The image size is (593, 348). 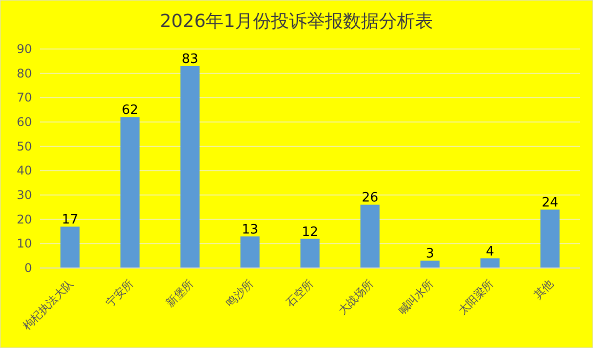 I want to click on chart-title: 2026年1月份投诉举报数据分析表, so click(x=297, y=21).